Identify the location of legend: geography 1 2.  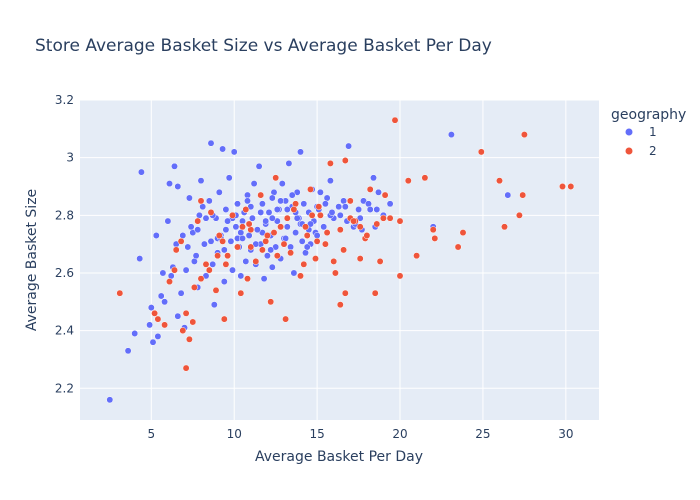
(648, 132).